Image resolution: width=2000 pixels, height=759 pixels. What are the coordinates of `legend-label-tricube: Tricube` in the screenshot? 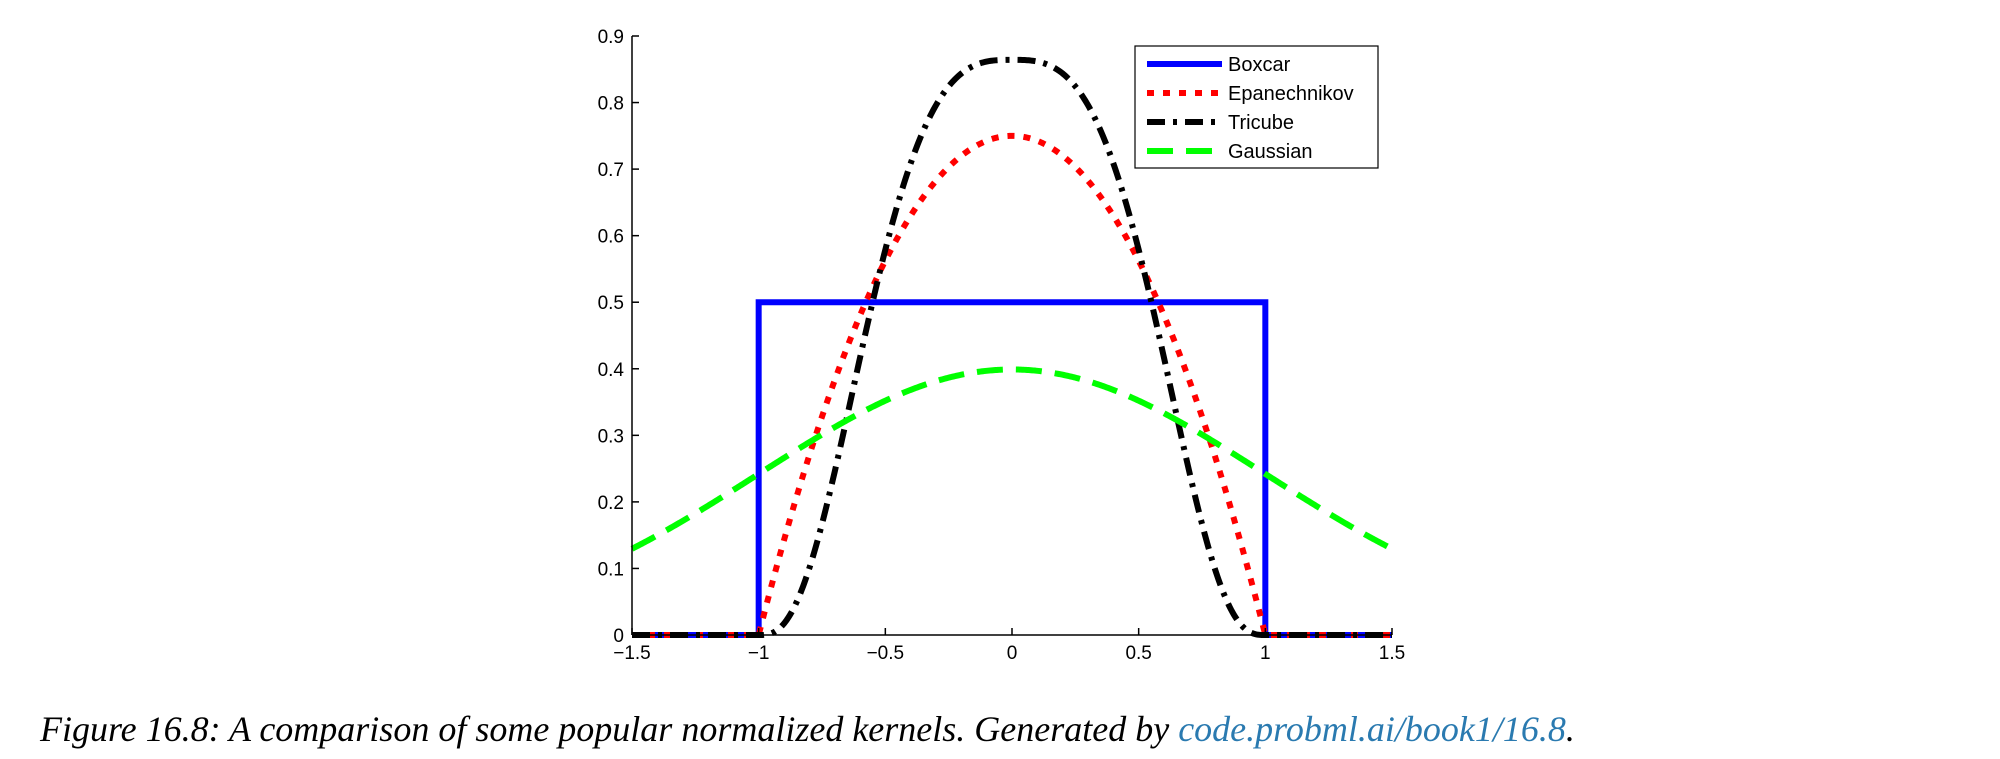 It's located at (1261, 123).